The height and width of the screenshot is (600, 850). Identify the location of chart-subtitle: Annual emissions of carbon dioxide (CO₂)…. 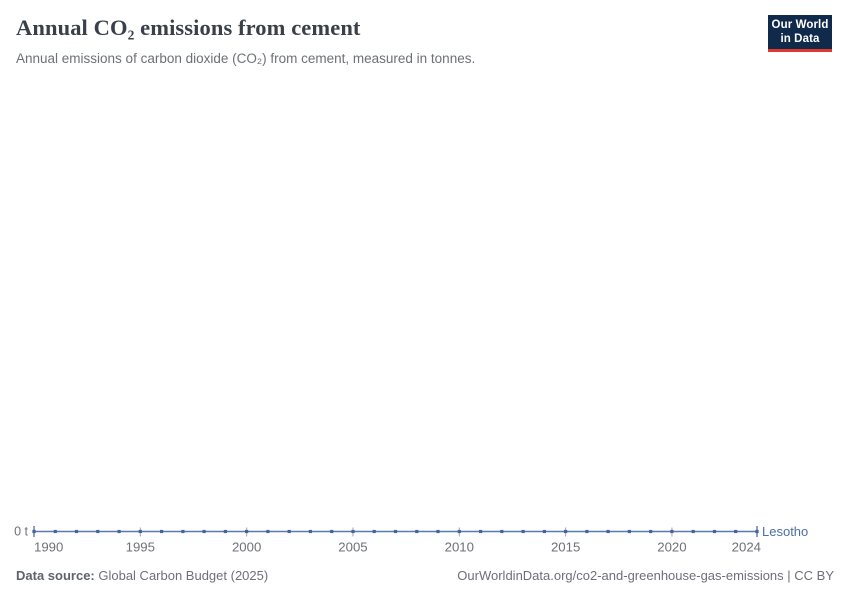
(246, 58).